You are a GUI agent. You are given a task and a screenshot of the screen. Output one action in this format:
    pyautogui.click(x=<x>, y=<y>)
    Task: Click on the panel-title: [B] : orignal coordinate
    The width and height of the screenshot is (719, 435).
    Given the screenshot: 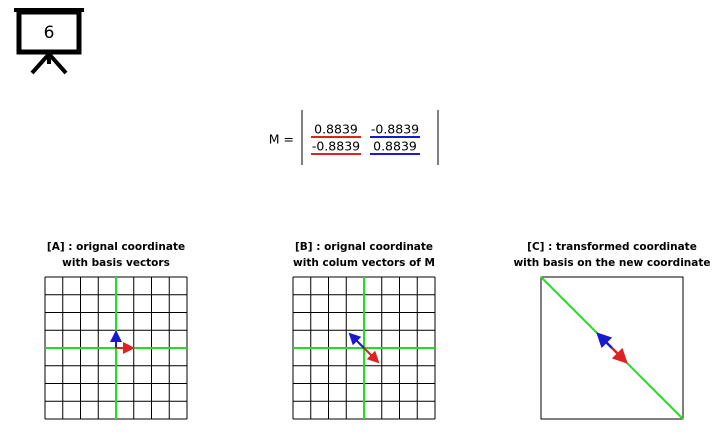 What is the action you would take?
    pyautogui.click(x=364, y=247)
    